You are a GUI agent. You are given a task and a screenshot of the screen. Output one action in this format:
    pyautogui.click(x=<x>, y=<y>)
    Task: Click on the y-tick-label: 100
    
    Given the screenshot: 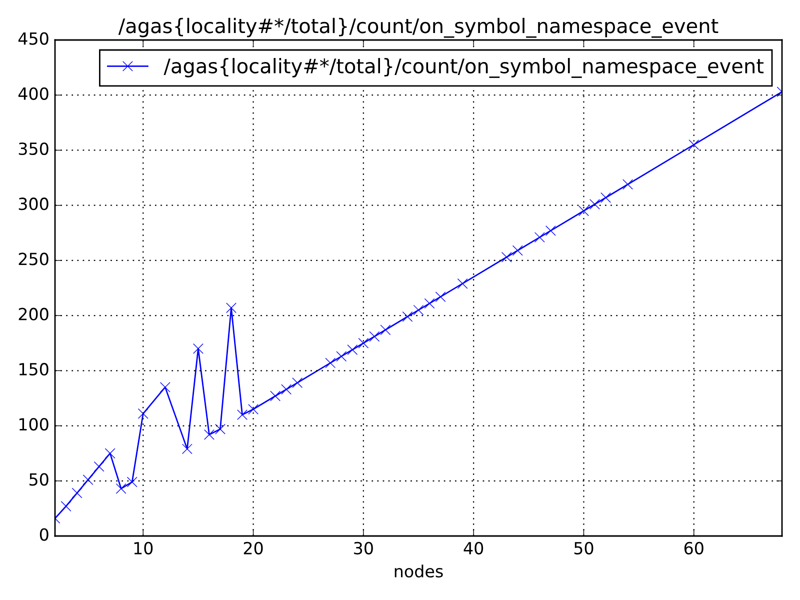 What is the action you would take?
    pyautogui.click(x=33, y=424)
    